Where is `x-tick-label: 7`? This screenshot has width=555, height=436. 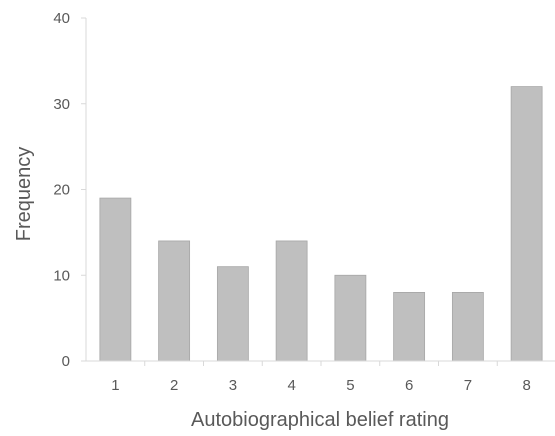
x-tick-label: 7 is located at coordinates (468, 385).